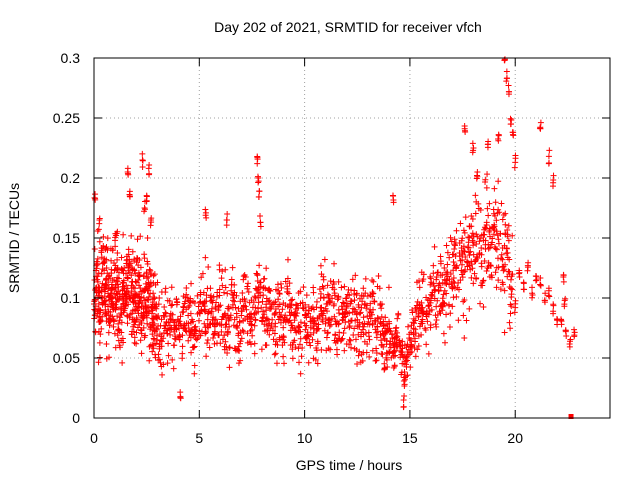 The height and width of the screenshot is (480, 640). What do you see at coordinates (66, 358) in the screenshot?
I see `y-tick-label: 0.05` at bounding box center [66, 358].